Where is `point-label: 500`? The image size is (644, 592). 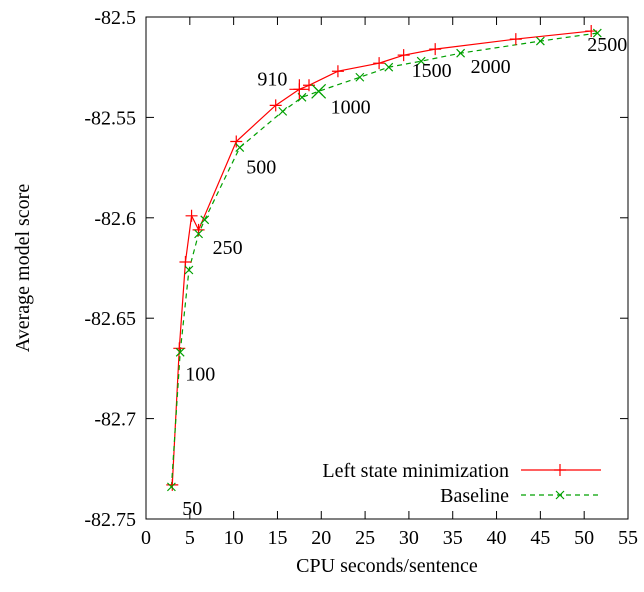 point-label: 500 is located at coordinates (261, 167).